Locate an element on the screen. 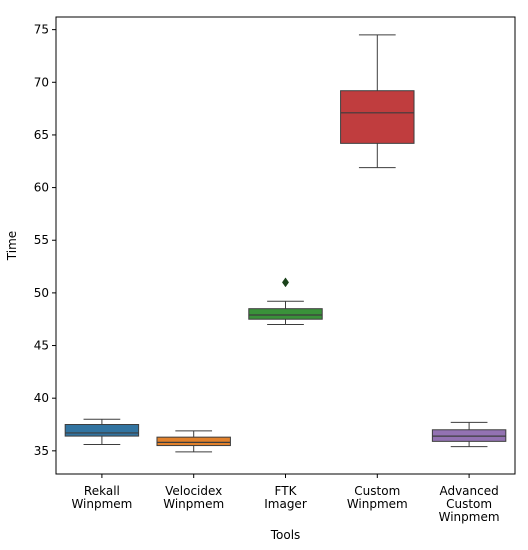  outlier-point is located at coordinates (285, 282).